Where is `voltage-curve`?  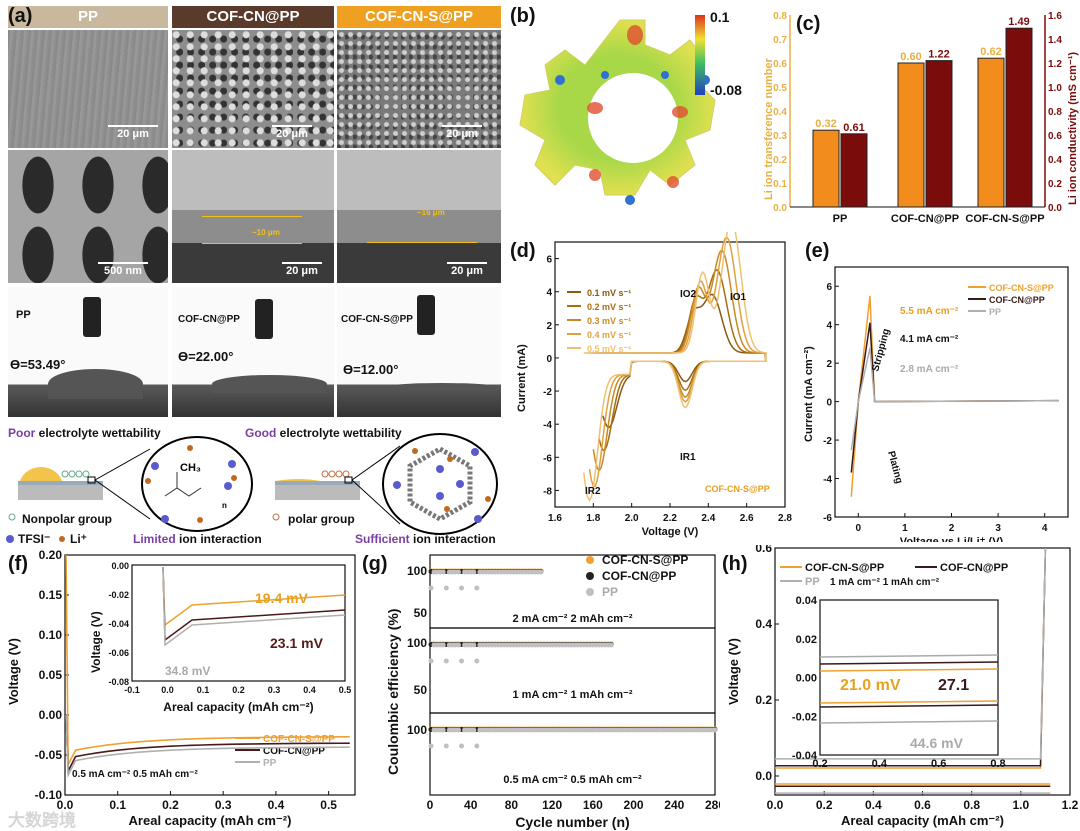
voltage-curve is located at coordinates (207, 659).